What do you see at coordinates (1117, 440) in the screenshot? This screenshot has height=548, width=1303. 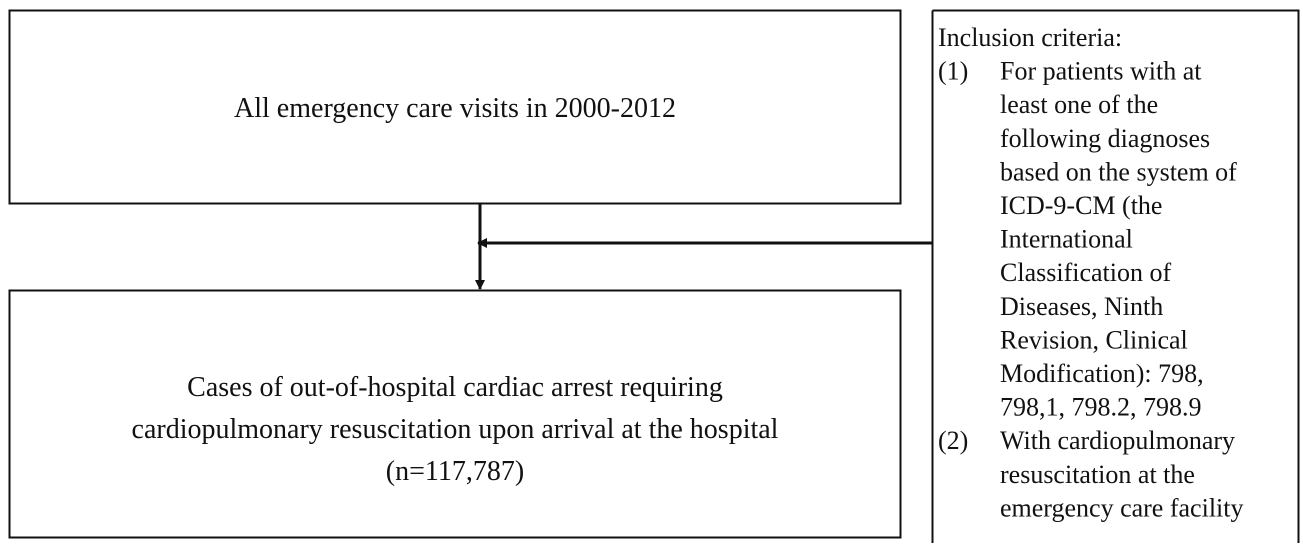 I see `criteria-line: With cardiopulmonary` at bounding box center [1117, 440].